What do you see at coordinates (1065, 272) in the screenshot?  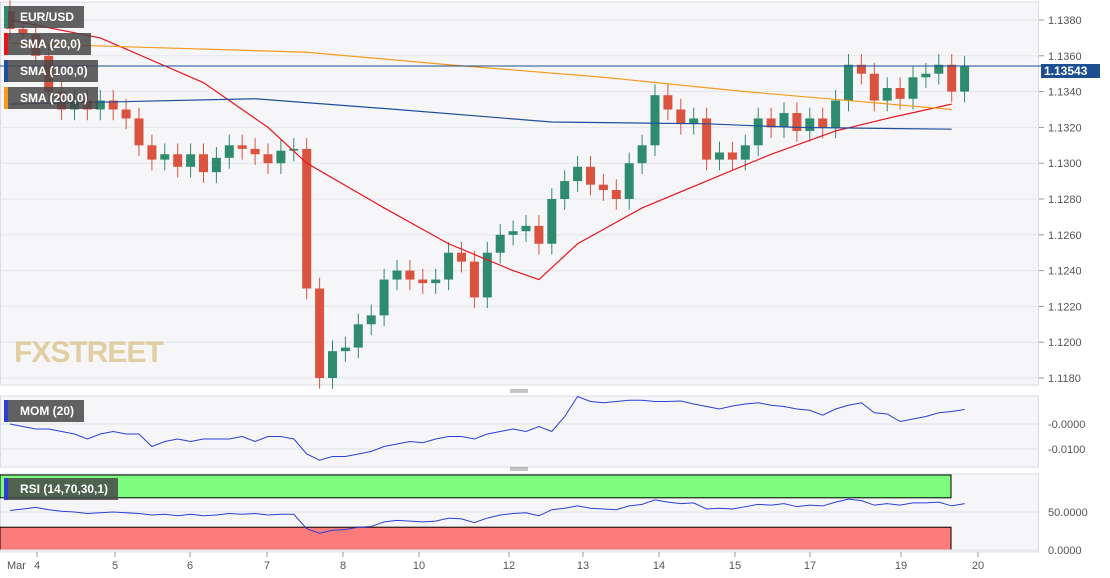 I see `price-tick-label: 1.1240` at bounding box center [1065, 272].